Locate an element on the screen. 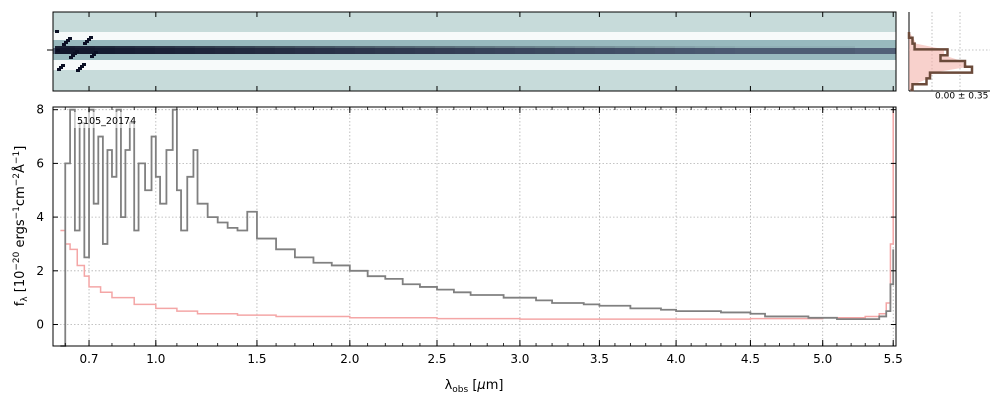 The image size is (1000, 400). y-tick-label: 0 is located at coordinates (40, 325).